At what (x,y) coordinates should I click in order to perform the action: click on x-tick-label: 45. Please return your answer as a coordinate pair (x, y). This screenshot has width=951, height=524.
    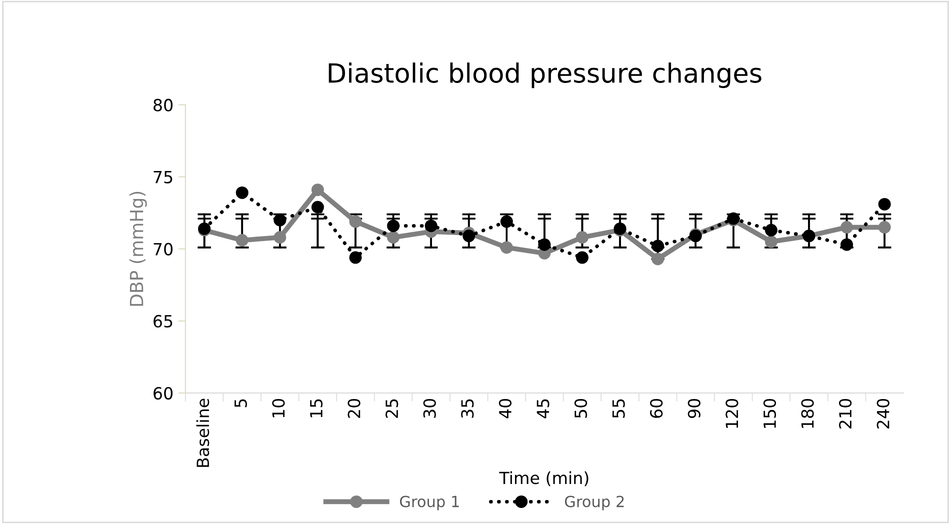
    Looking at the image, I should click on (543, 408).